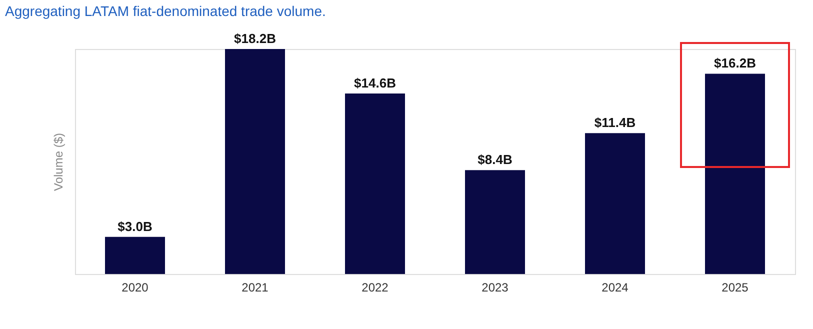  I want to click on data-label: $8.4B, so click(495, 160).